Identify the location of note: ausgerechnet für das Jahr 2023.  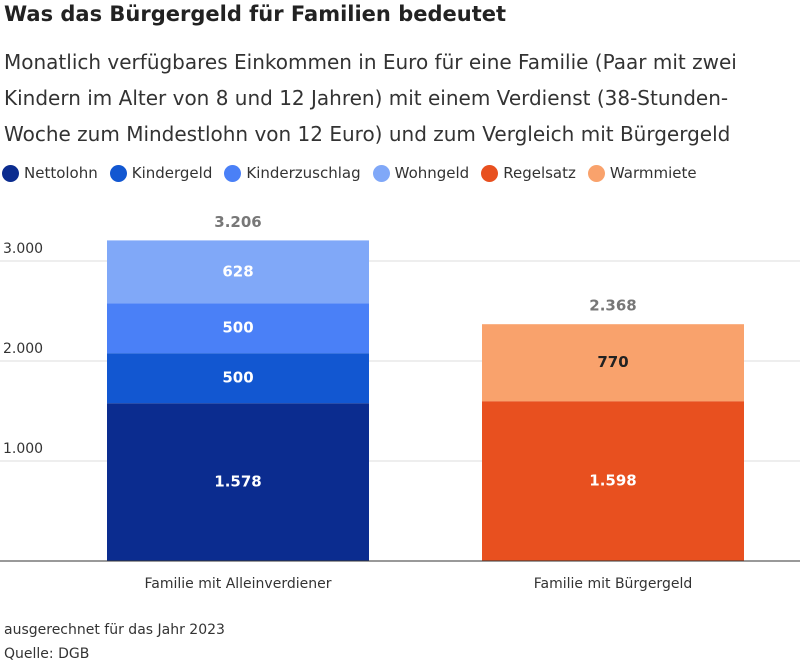
(114, 630).